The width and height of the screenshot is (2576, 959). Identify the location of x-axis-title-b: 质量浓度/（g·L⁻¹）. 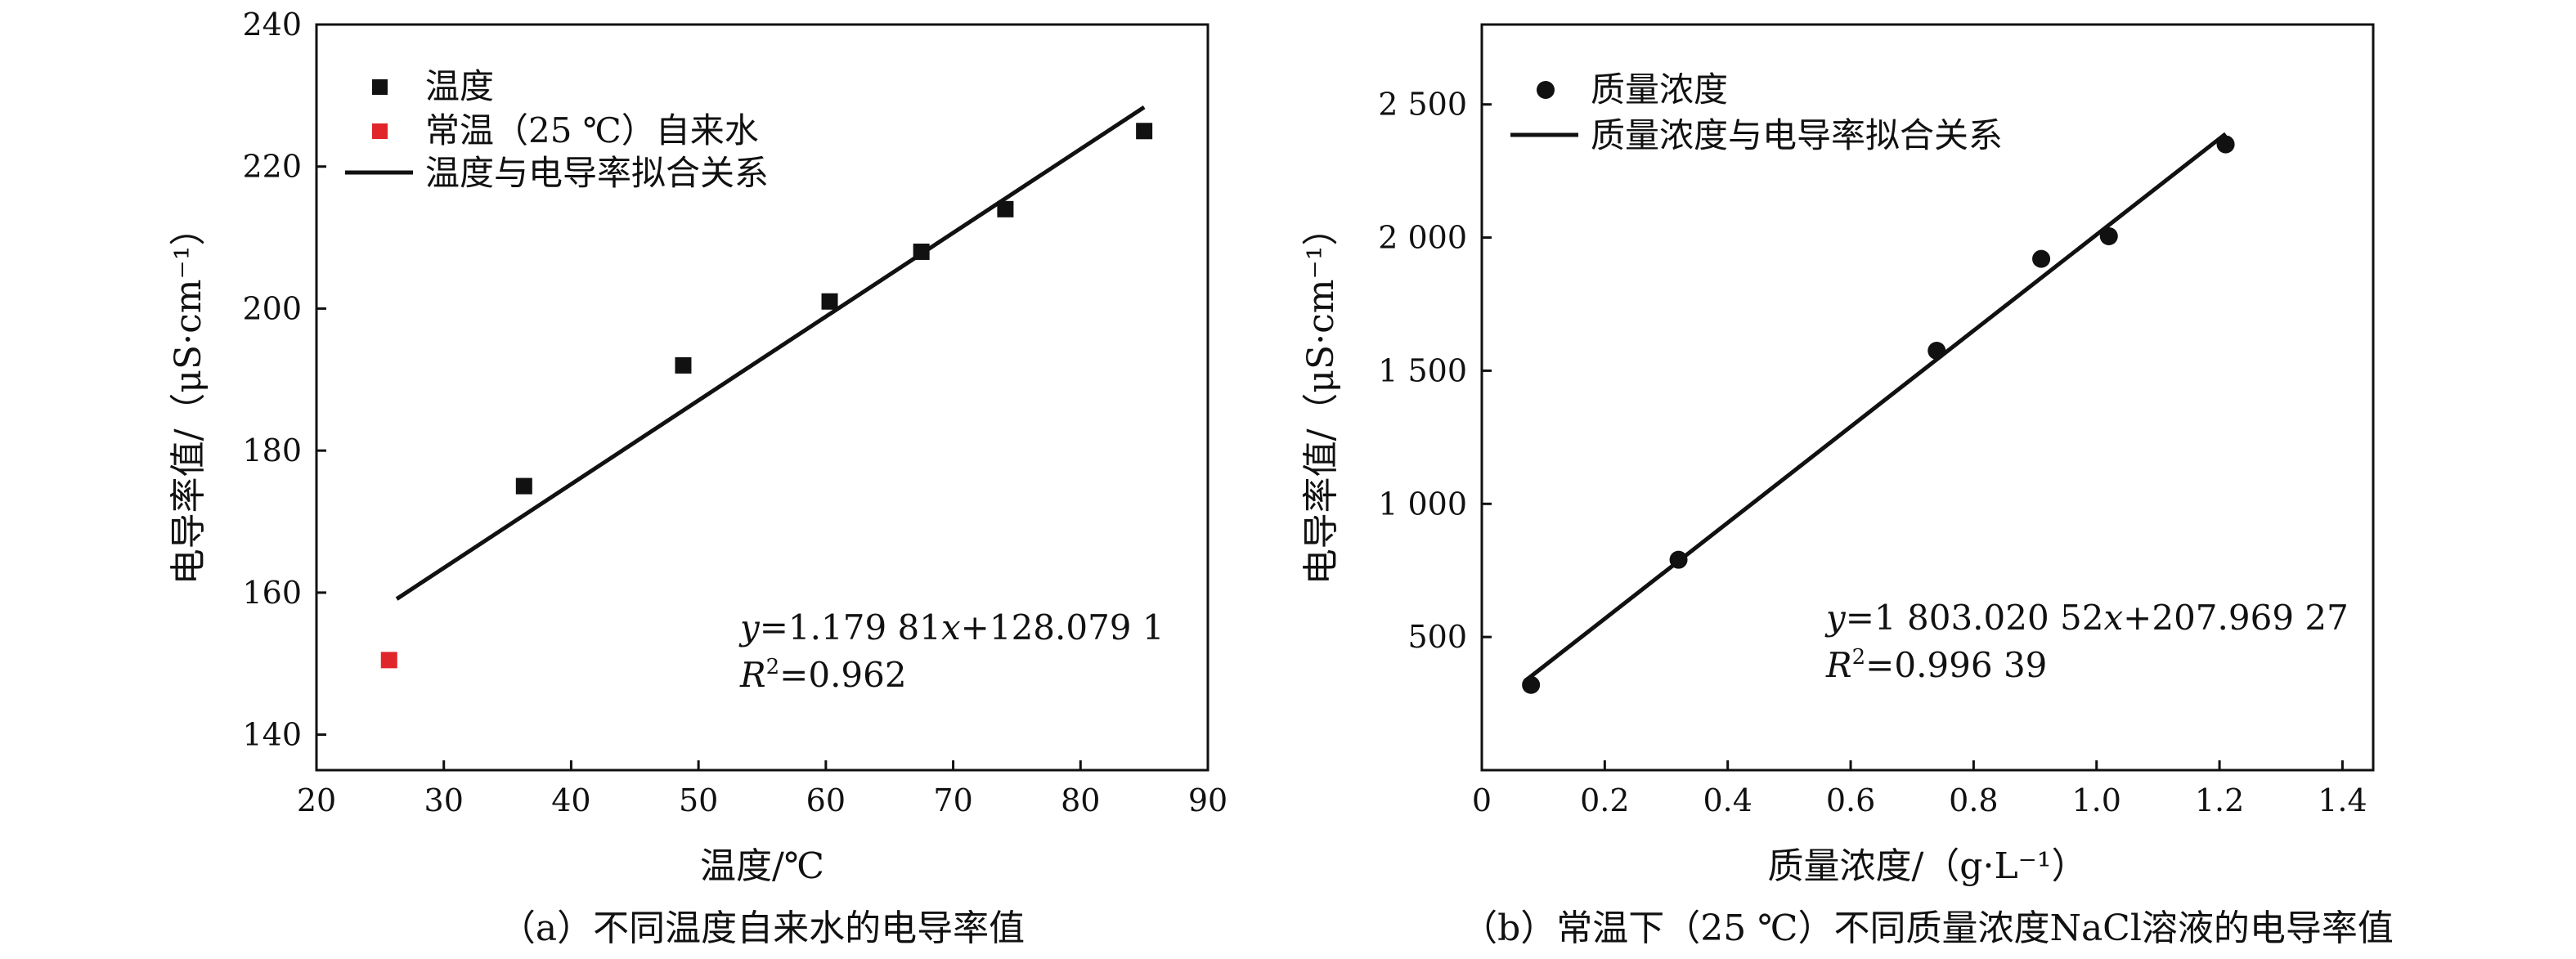
(1927, 866).